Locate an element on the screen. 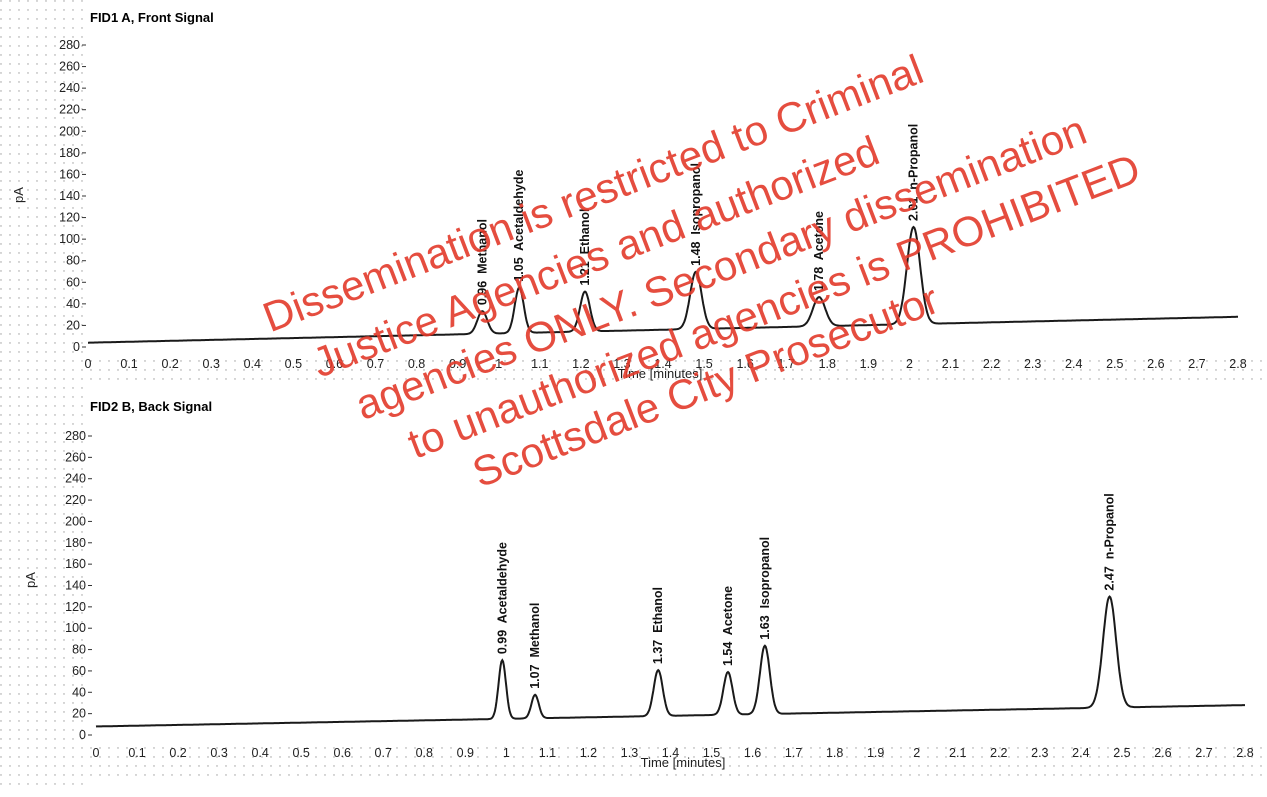  front-y-ticks: 0 20 40 60 80 100 120 140 160 180 200 220 240 260 280 is located at coordinates (72, 196).